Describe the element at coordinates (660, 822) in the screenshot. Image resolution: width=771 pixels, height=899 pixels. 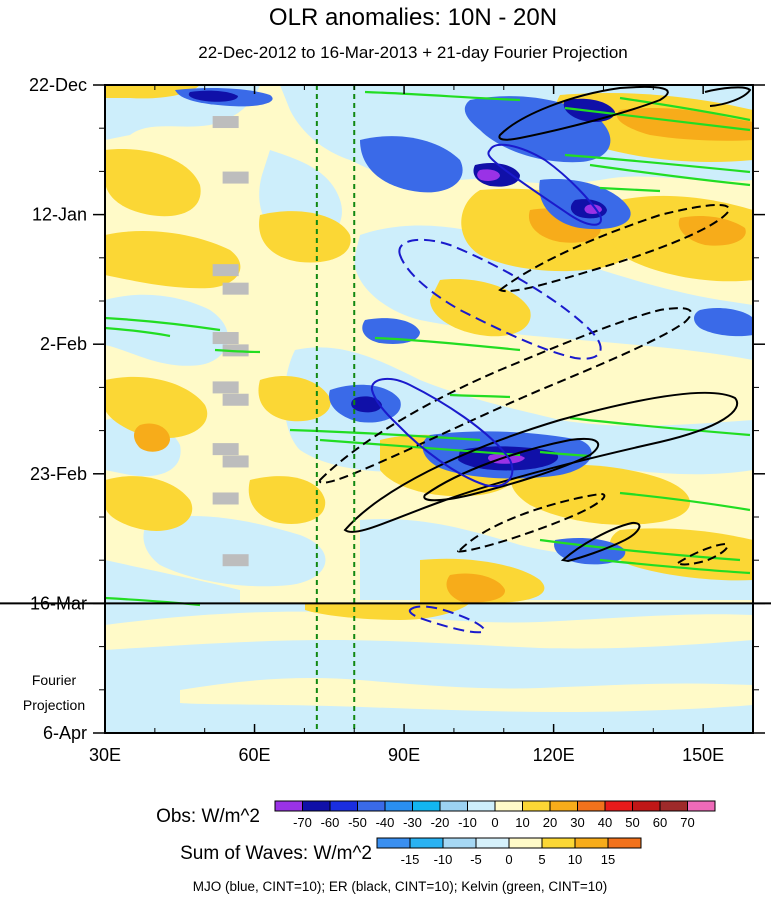
I see `colorbar-level-label: 60` at that location.